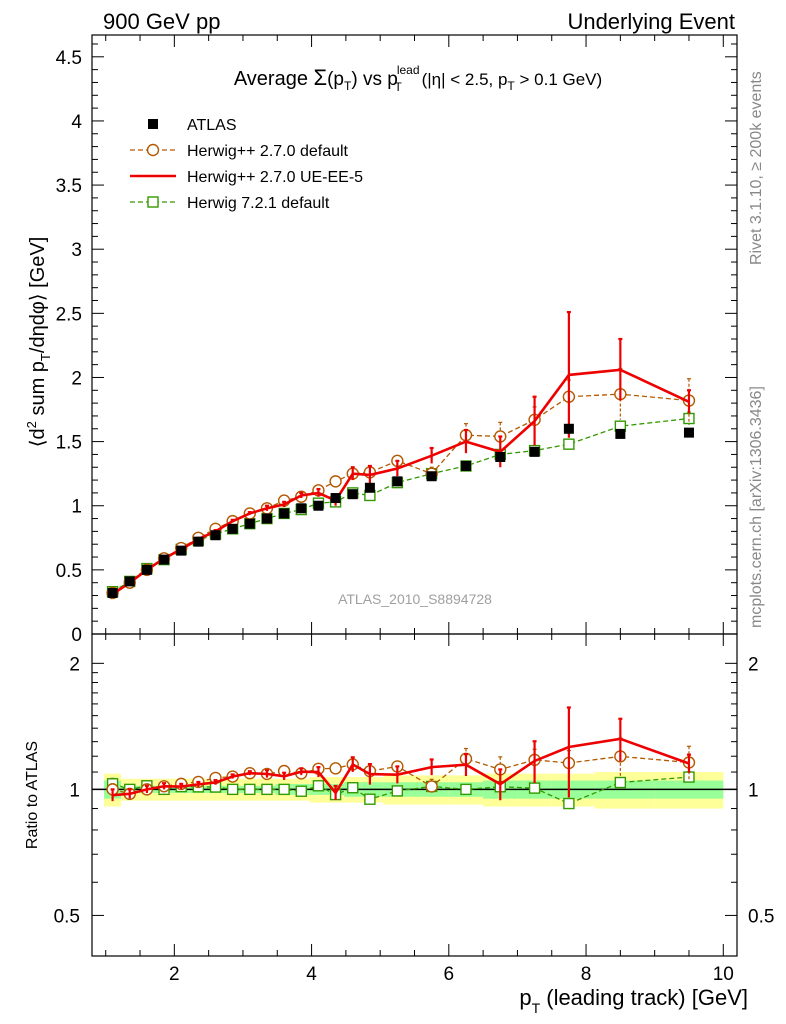 The height and width of the screenshot is (1024, 786). What do you see at coordinates (32, 795) in the screenshot?
I see `y-axis-label-ratio: Ratio to ATLAS` at bounding box center [32, 795].